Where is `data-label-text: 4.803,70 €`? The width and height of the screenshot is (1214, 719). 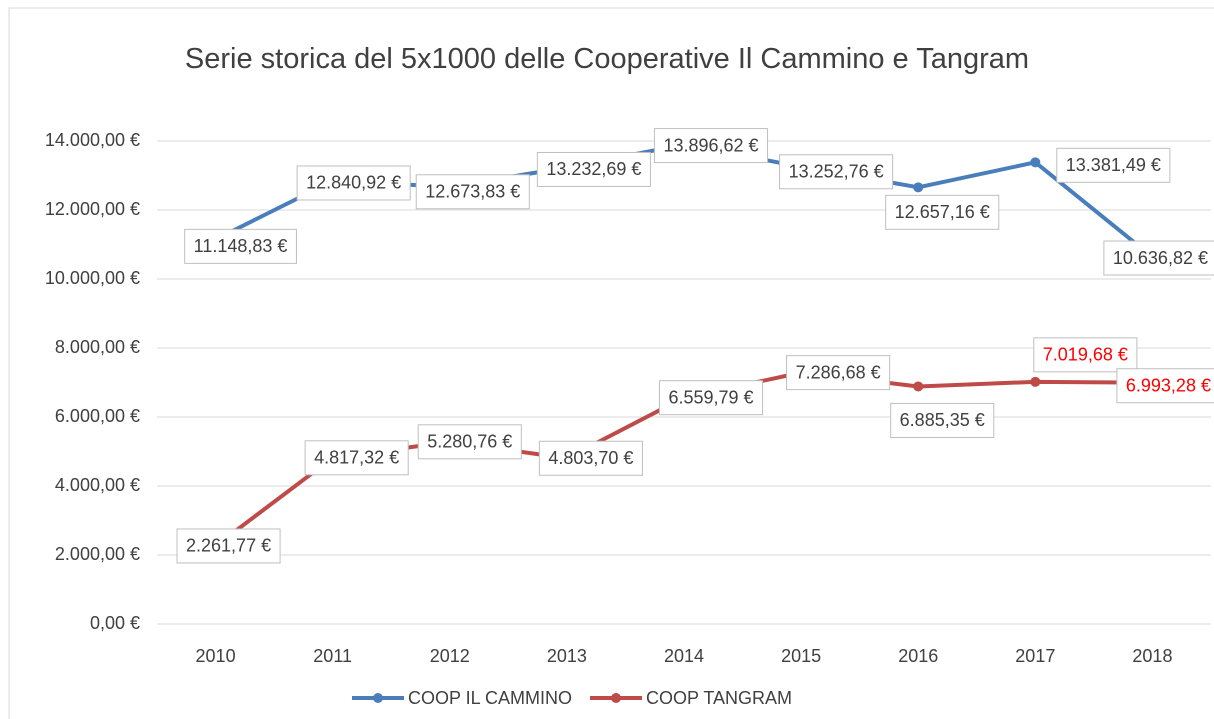 data-label-text: 4.803,70 € is located at coordinates (590, 458).